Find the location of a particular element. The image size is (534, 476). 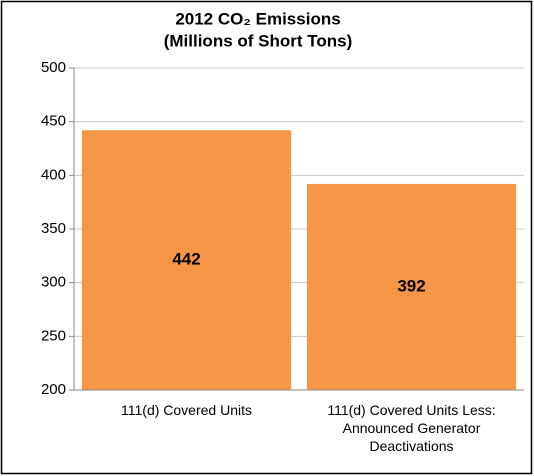

chart-subtitle: (Millions of Short Tons) is located at coordinates (258, 40).